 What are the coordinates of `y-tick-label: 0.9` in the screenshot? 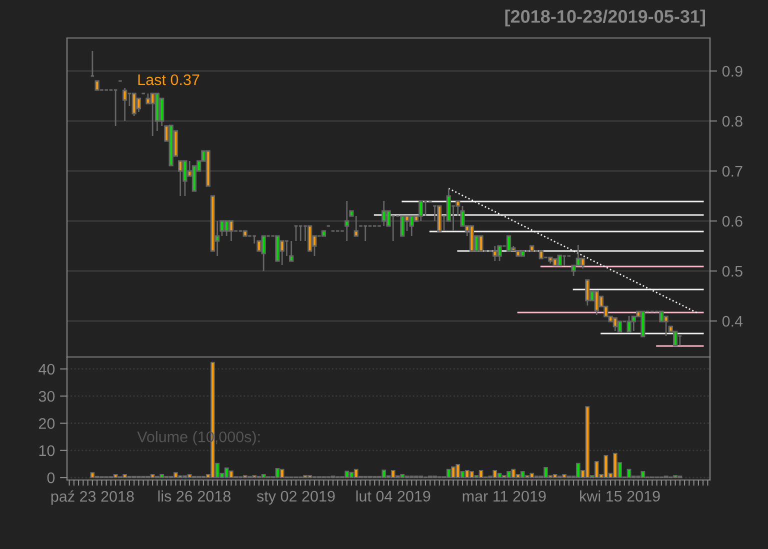 It's located at (732, 71).